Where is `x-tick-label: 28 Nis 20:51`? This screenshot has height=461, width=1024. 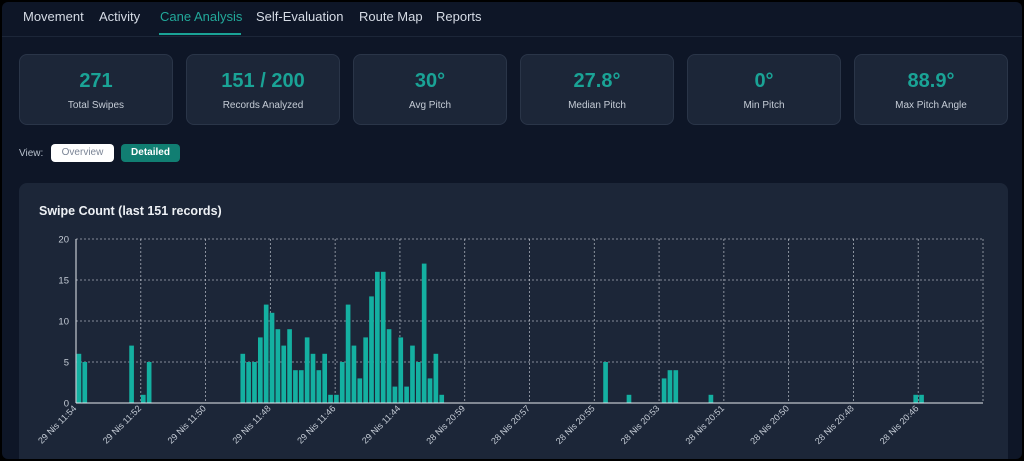 x-tick-label: 28 Nis 20:51 is located at coordinates (704, 424).